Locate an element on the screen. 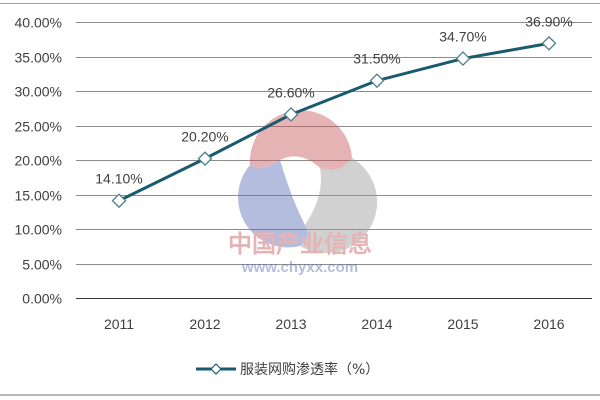  watermark-text-cn: 中国产业信息 is located at coordinates (300, 244).